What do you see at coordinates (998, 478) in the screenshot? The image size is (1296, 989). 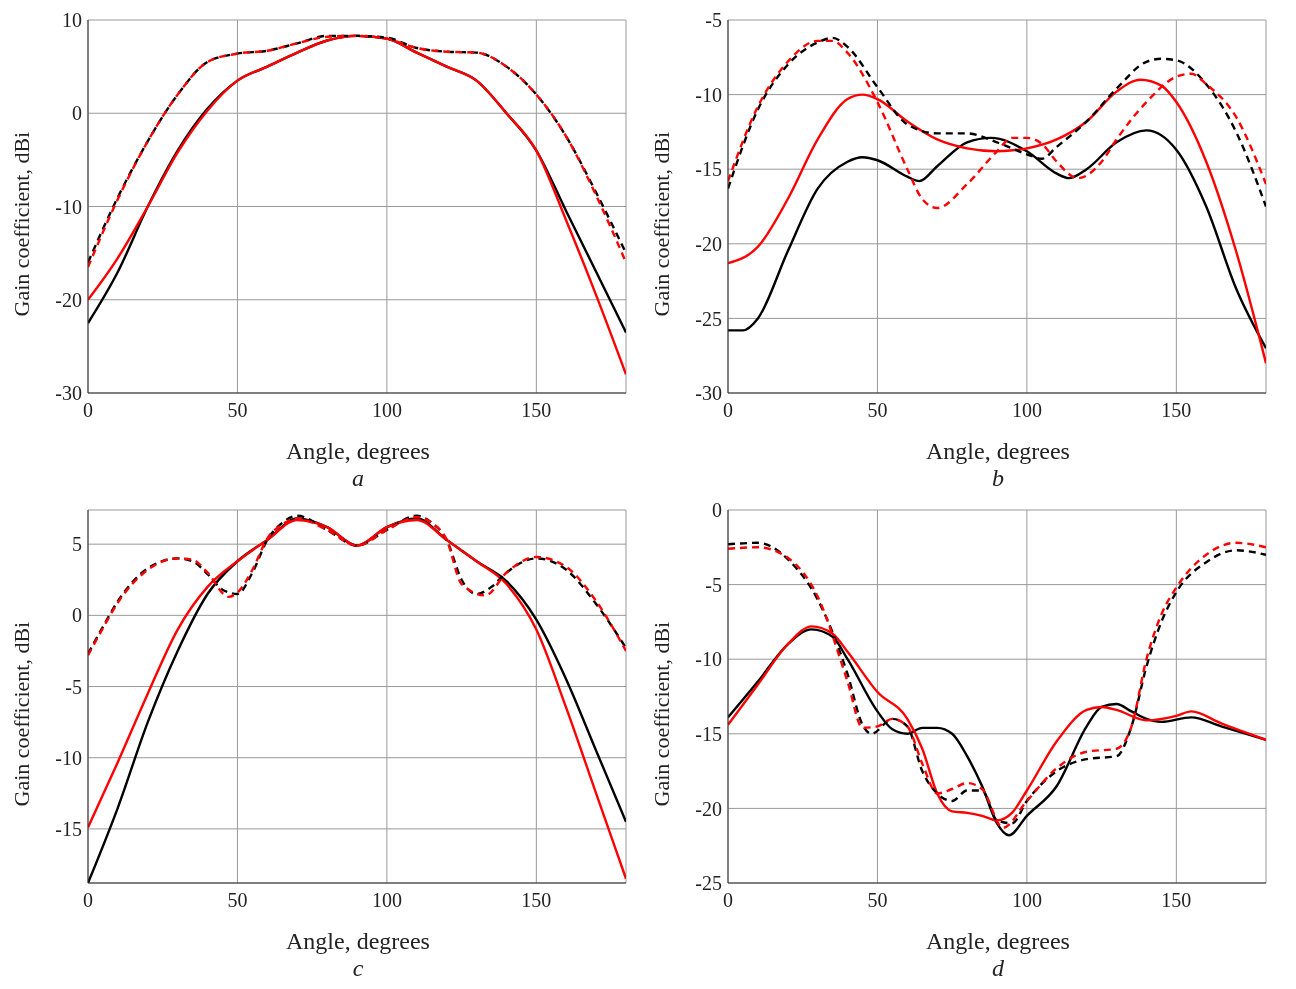 I see `text: b` at bounding box center [998, 478].